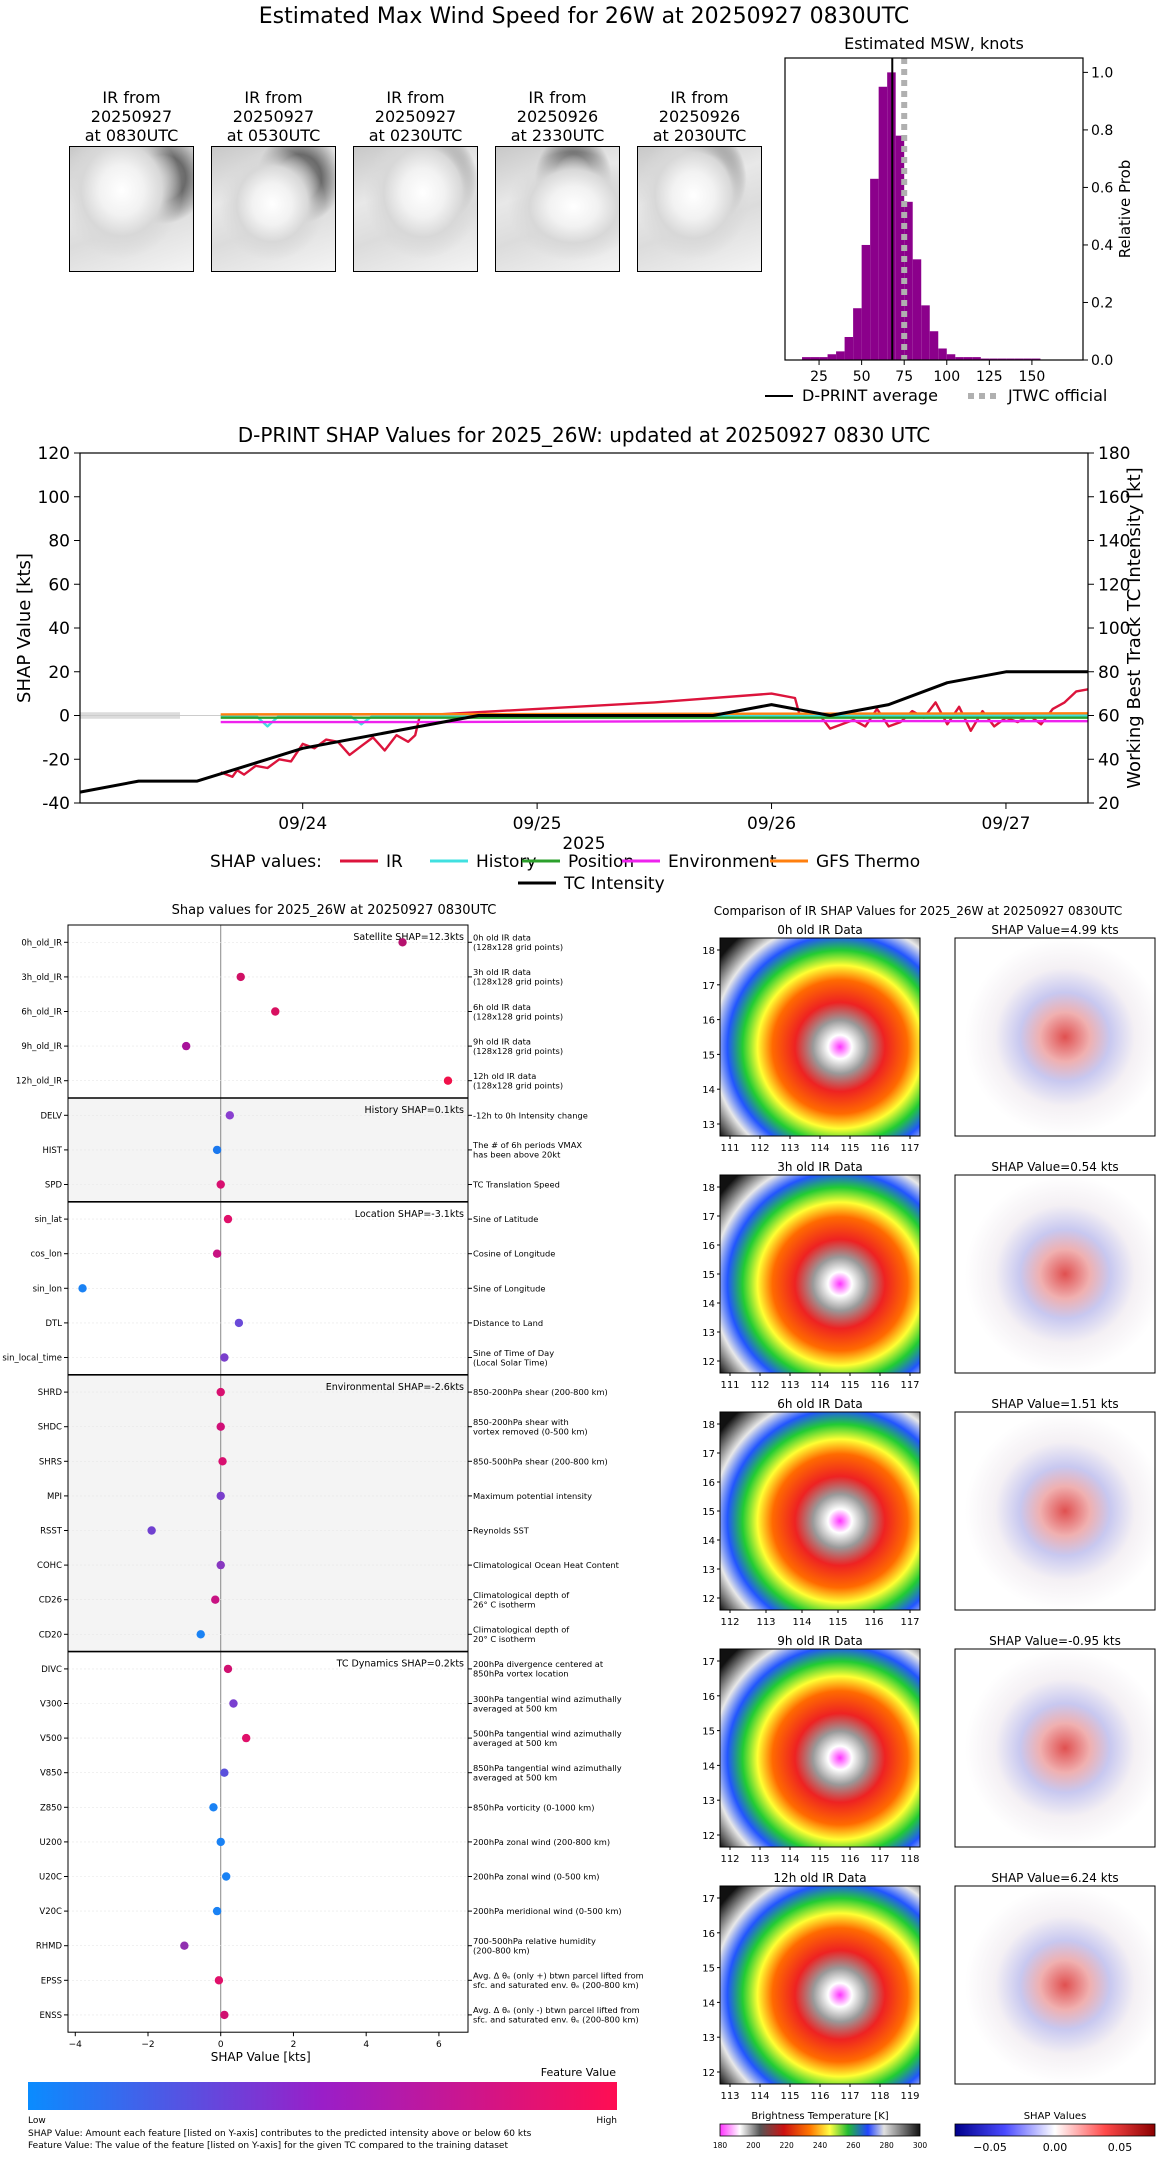 This screenshot has width=1168, height=2158. Describe the element at coordinates (771, 824) in the screenshot. I see `x-tick-label: 09/26` at that location.